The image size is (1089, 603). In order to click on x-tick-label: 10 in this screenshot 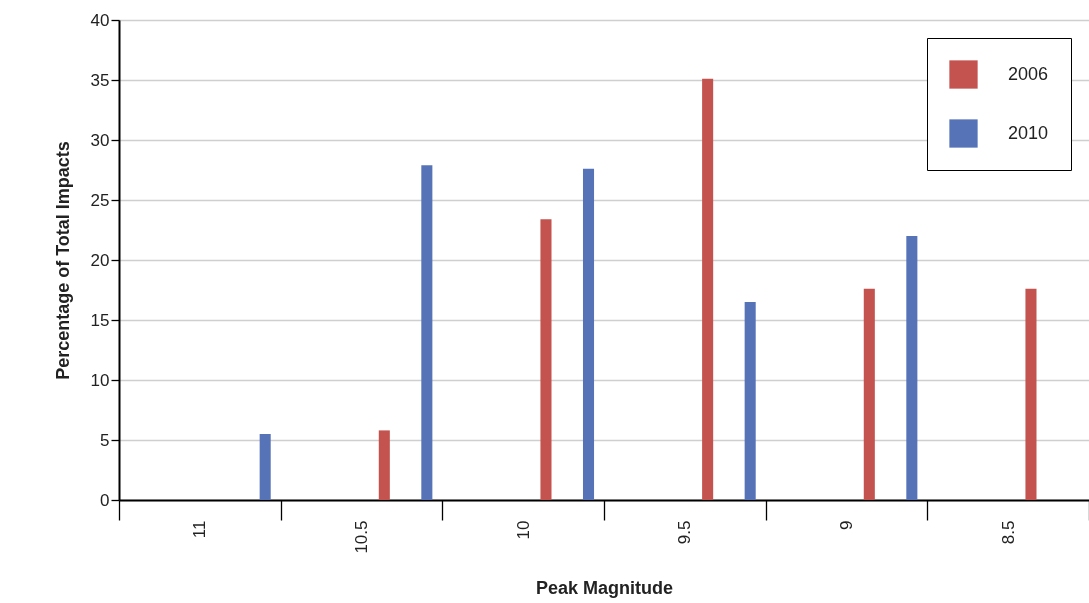, I will do `click(523, 530)`.